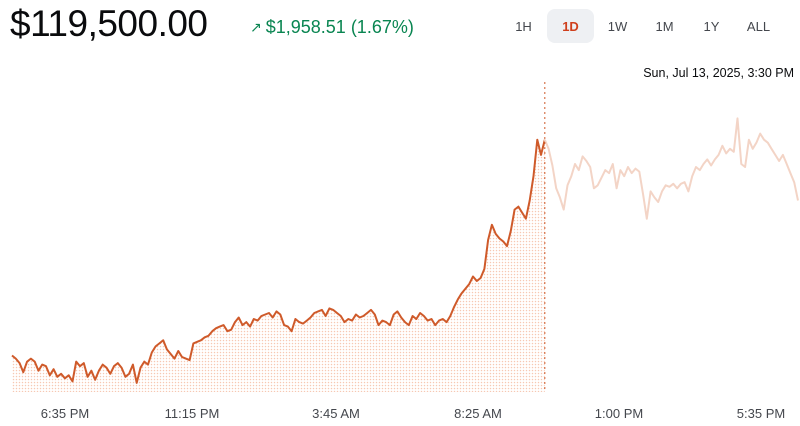 Image resolution: width=800 pixels, height=426 pixels. Describe the element at coordinates (758, 26) in the screenshot. I see `tab-all: ALL` at that location.